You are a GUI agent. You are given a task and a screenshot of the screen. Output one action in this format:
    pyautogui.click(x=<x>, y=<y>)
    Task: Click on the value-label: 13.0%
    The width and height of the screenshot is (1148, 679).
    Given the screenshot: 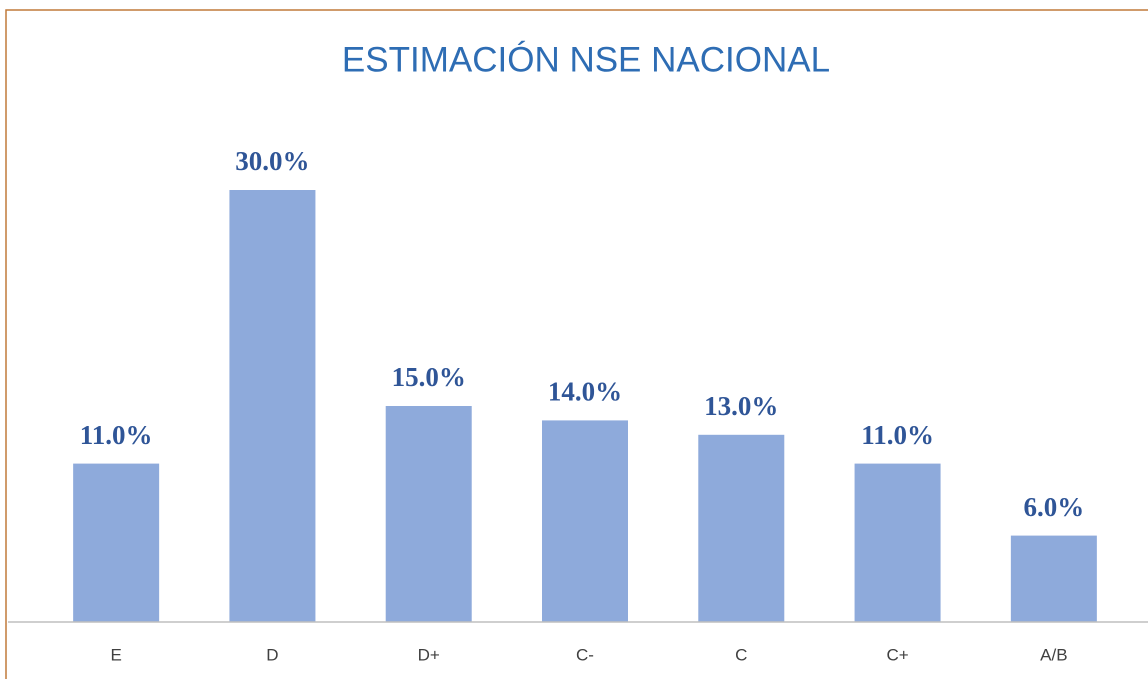 What is the action you would take?
    pyautogui.click(x=741, y=406)
    